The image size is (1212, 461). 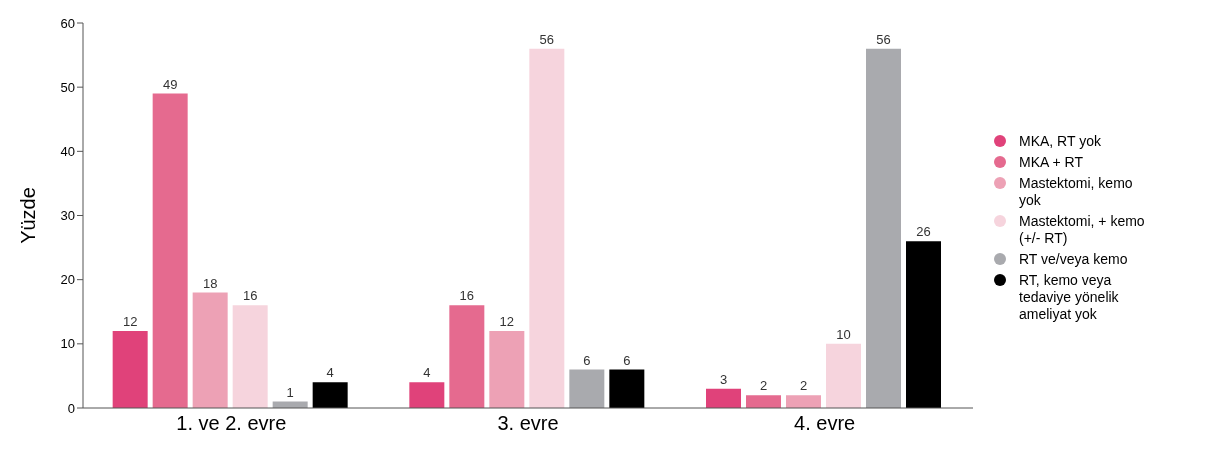 What do you see at coordinates (67, 344) in the screenshot?
I see `y-tick-label: 10` at bounding box center [67, 344].